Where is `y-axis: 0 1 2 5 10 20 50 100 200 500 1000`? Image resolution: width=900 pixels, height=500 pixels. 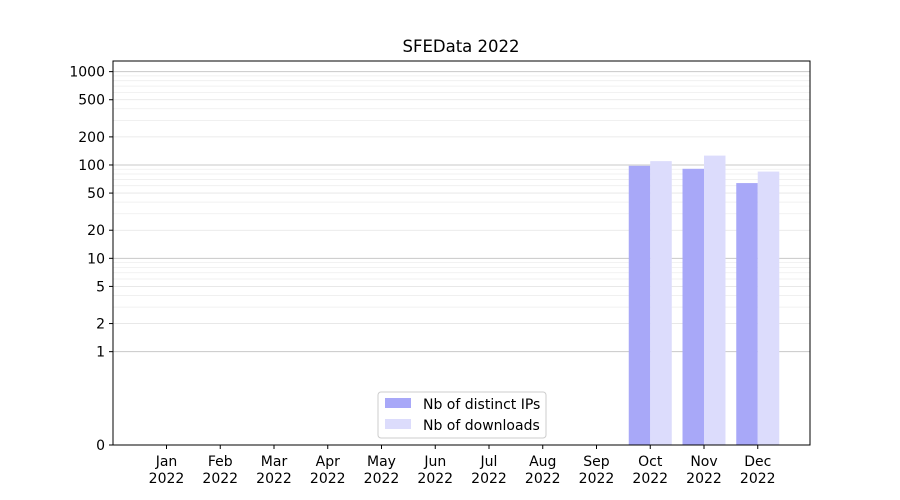 y-axis: 0 1 2 5 10 20 50 100 200 500 1000 is located at coordinates (91, 259).